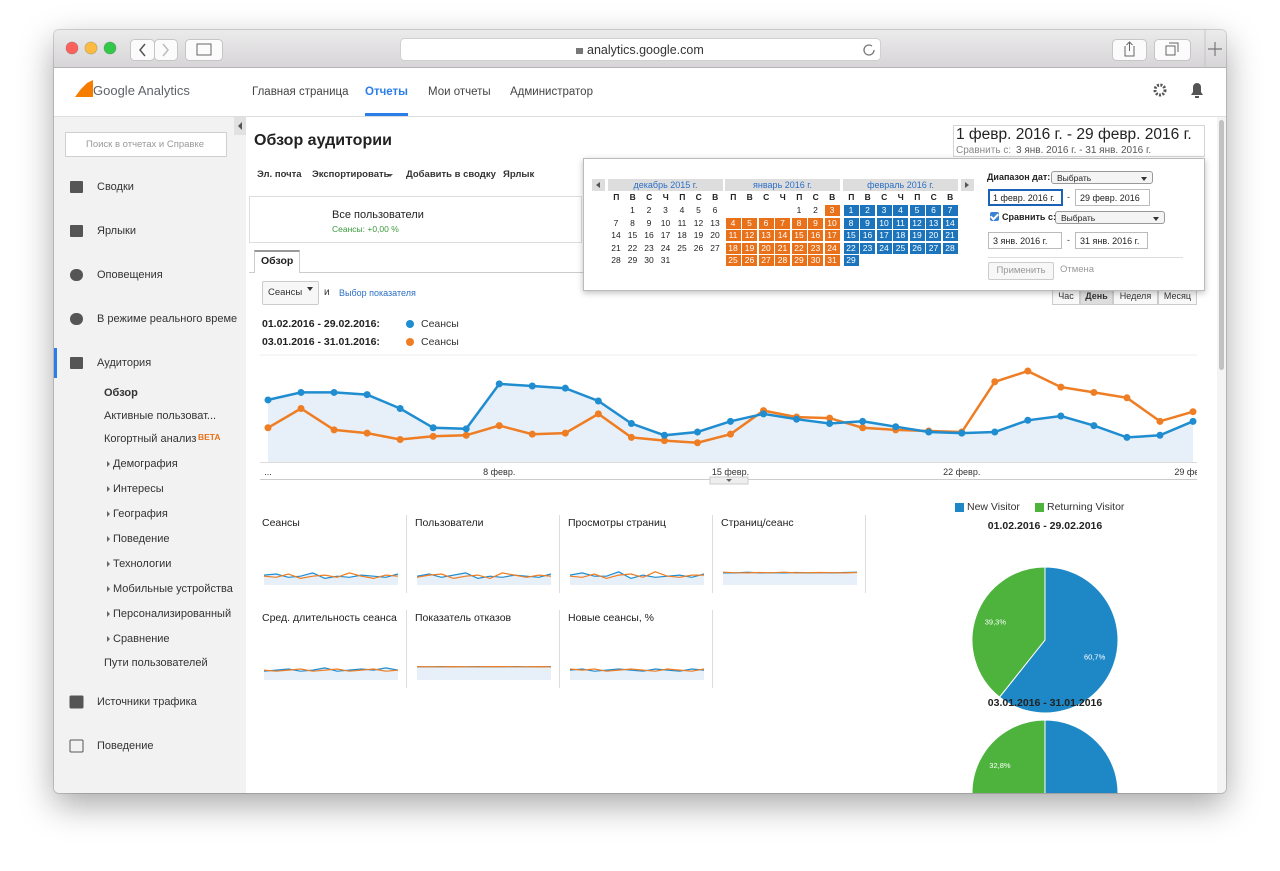 This screenshot has height=871, width=1280. Describe the element at coordinates (165, 50) in the screenshot. I see `forward-icon` at that location.